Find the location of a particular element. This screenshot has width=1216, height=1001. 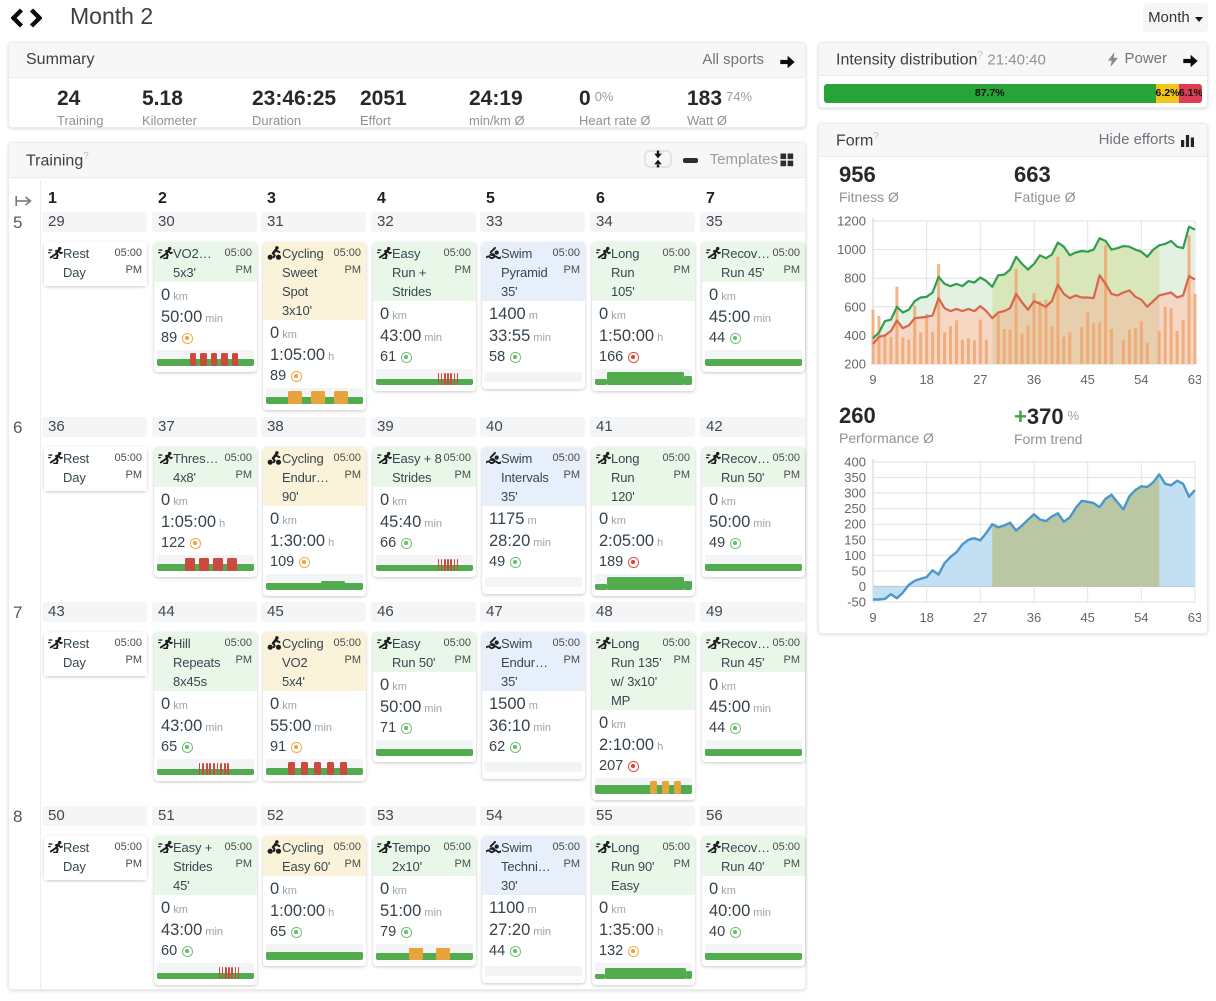

svg-text: 600 is located at coordinates (855, 306).